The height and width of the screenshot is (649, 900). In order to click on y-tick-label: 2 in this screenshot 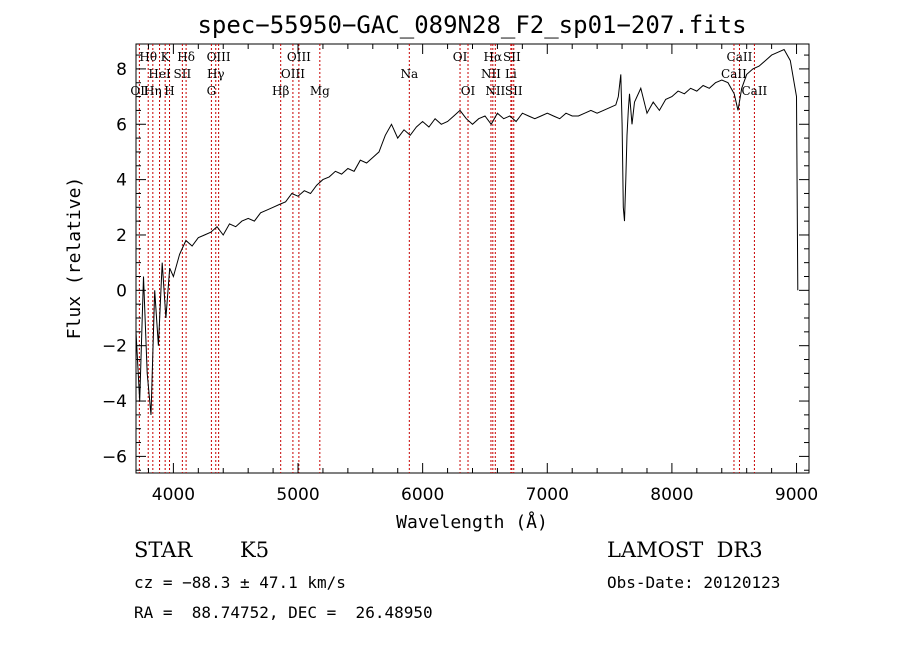, I will do `click(121, 236)`.